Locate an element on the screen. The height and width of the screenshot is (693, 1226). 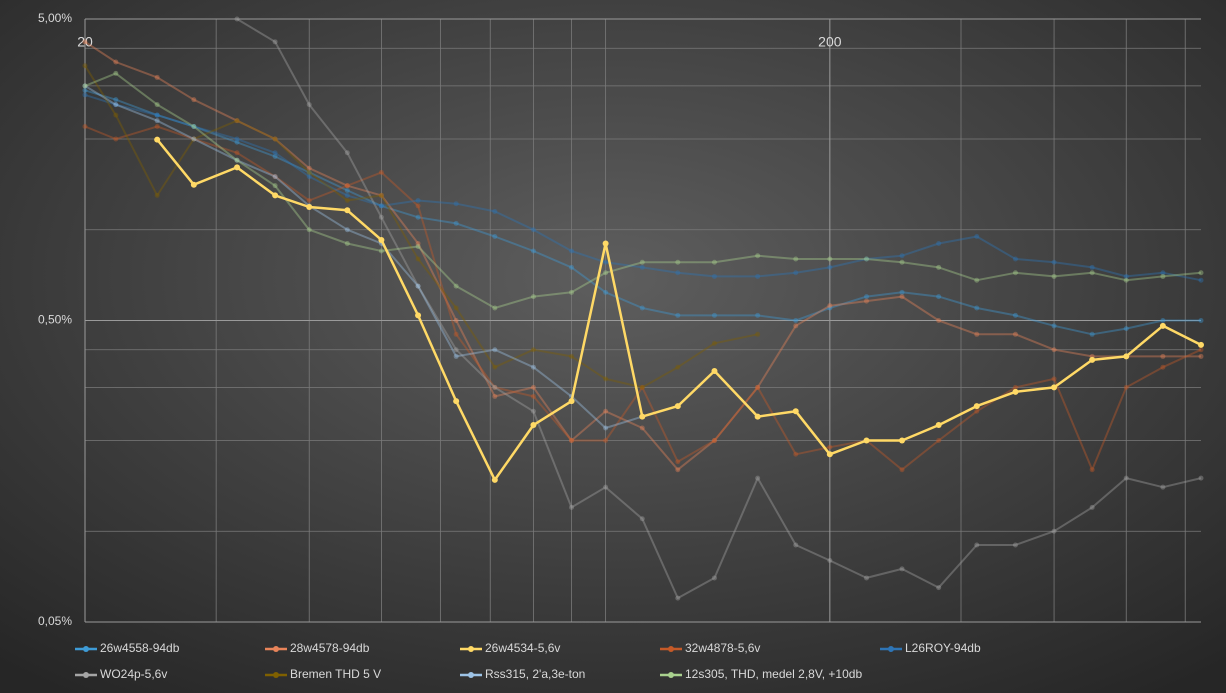
x-tick-label: 20 is located at coordinates (85, 42).